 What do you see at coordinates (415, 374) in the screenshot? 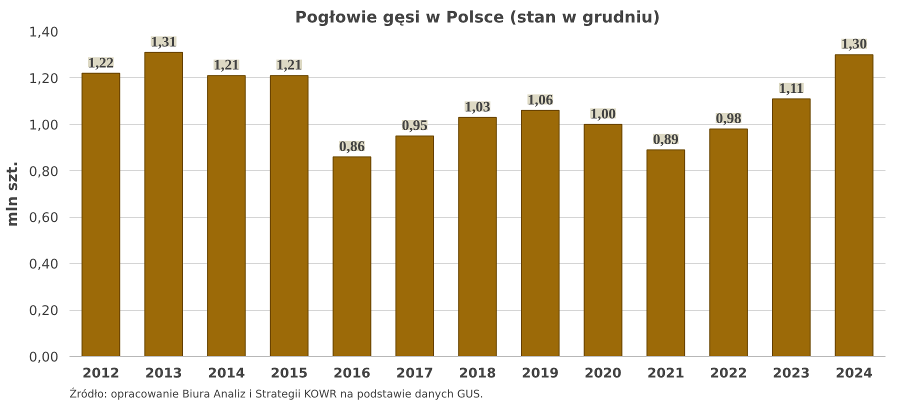
I see `x-tick-label: 2017` at bounding box center [415, 374].